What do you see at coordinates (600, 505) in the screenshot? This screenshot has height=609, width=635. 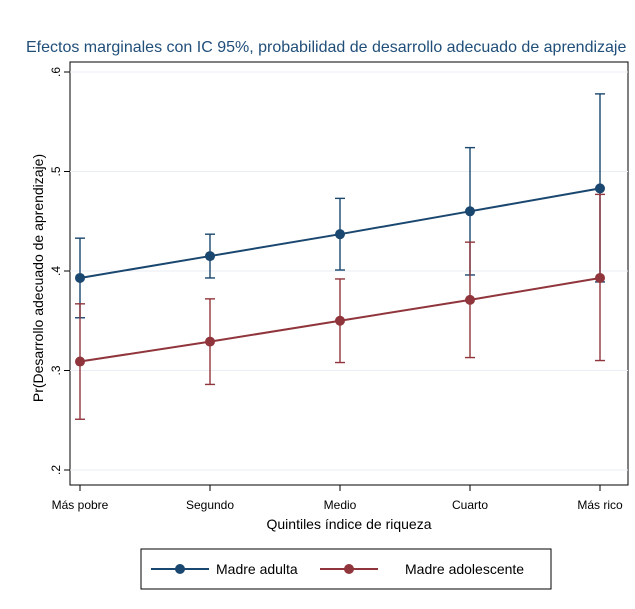 I see `x-tick-label: Más rico` at bounding box center [600, 505].